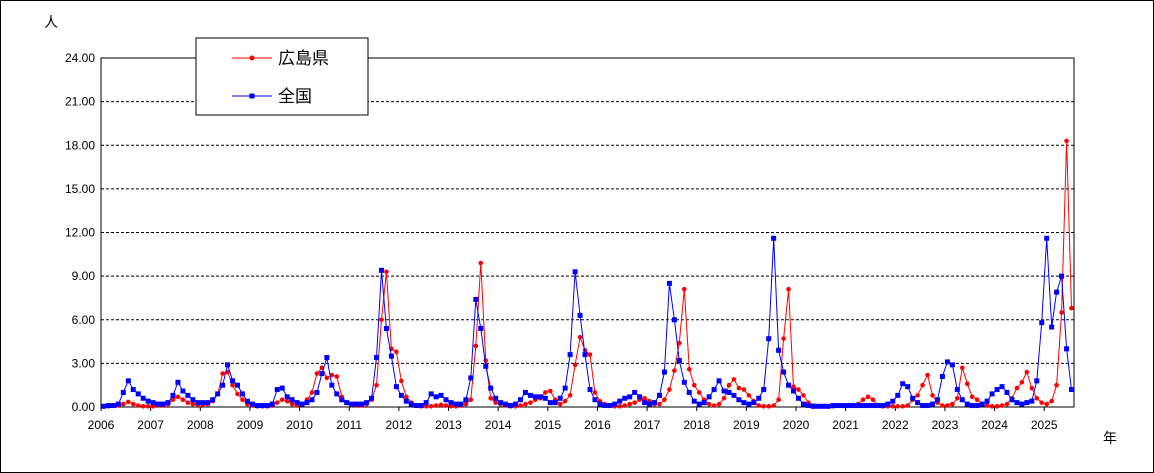  I want to click on x-tick-label: 2022, so click(895, 425).